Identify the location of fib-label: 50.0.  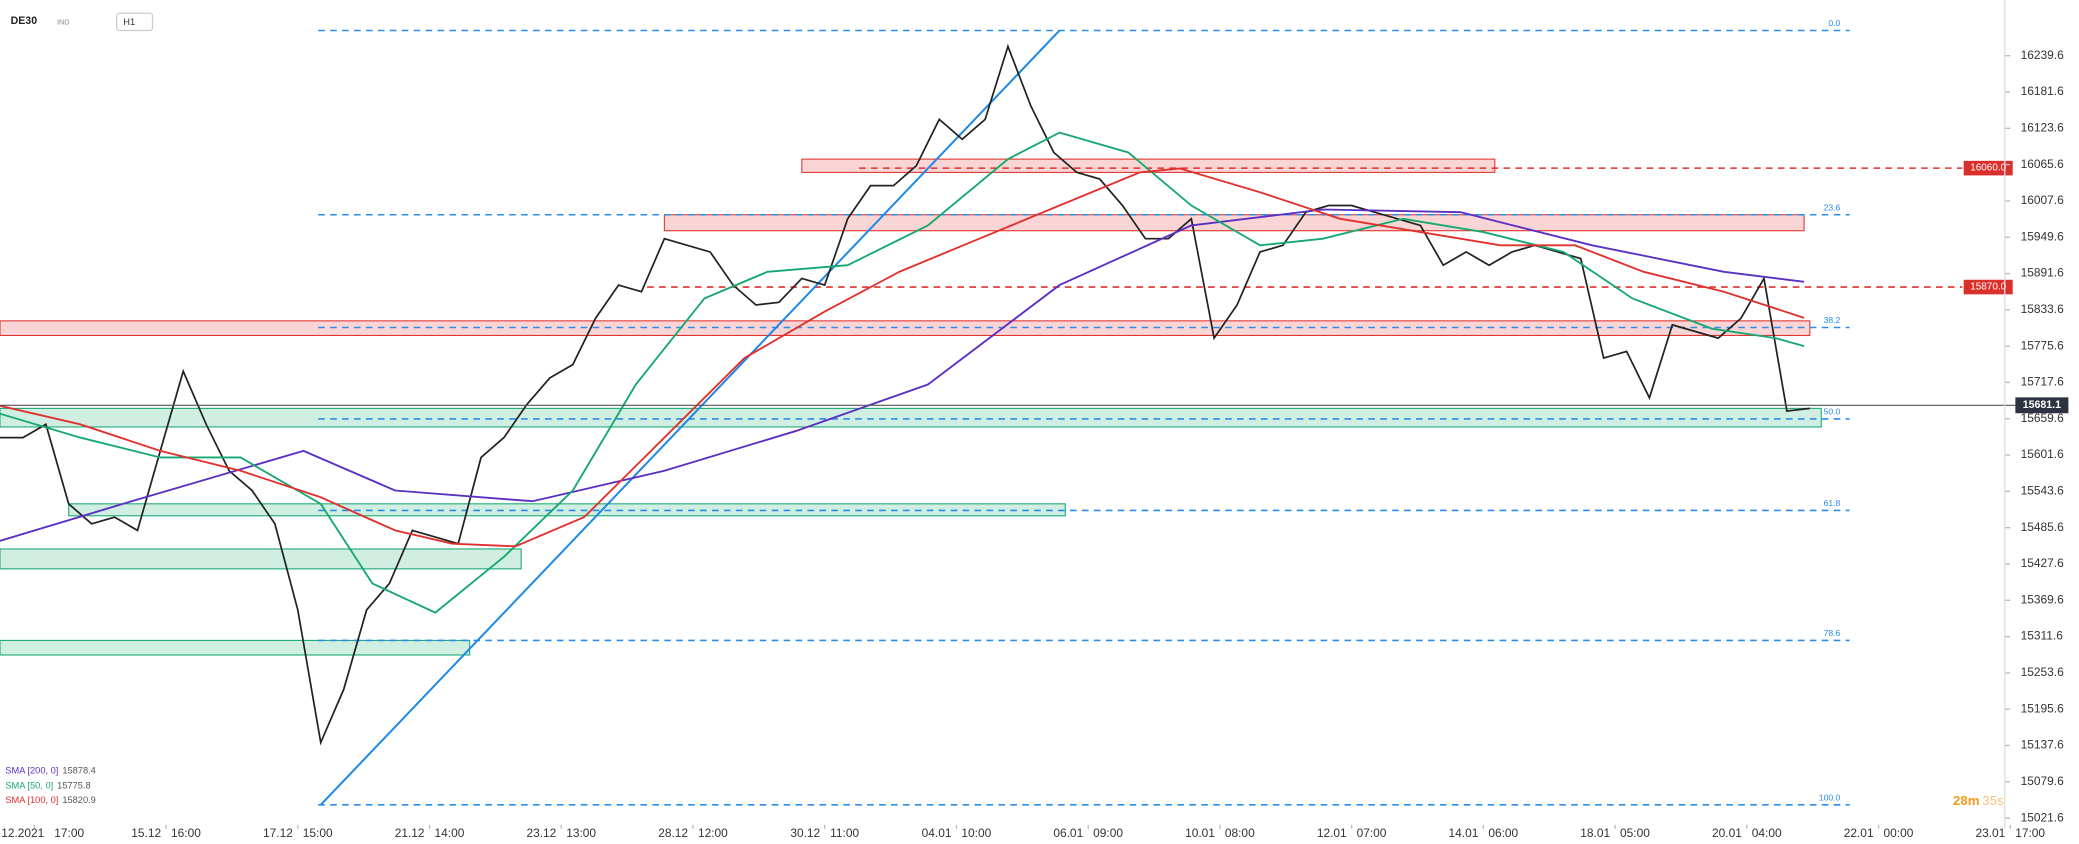
(1832, 412).